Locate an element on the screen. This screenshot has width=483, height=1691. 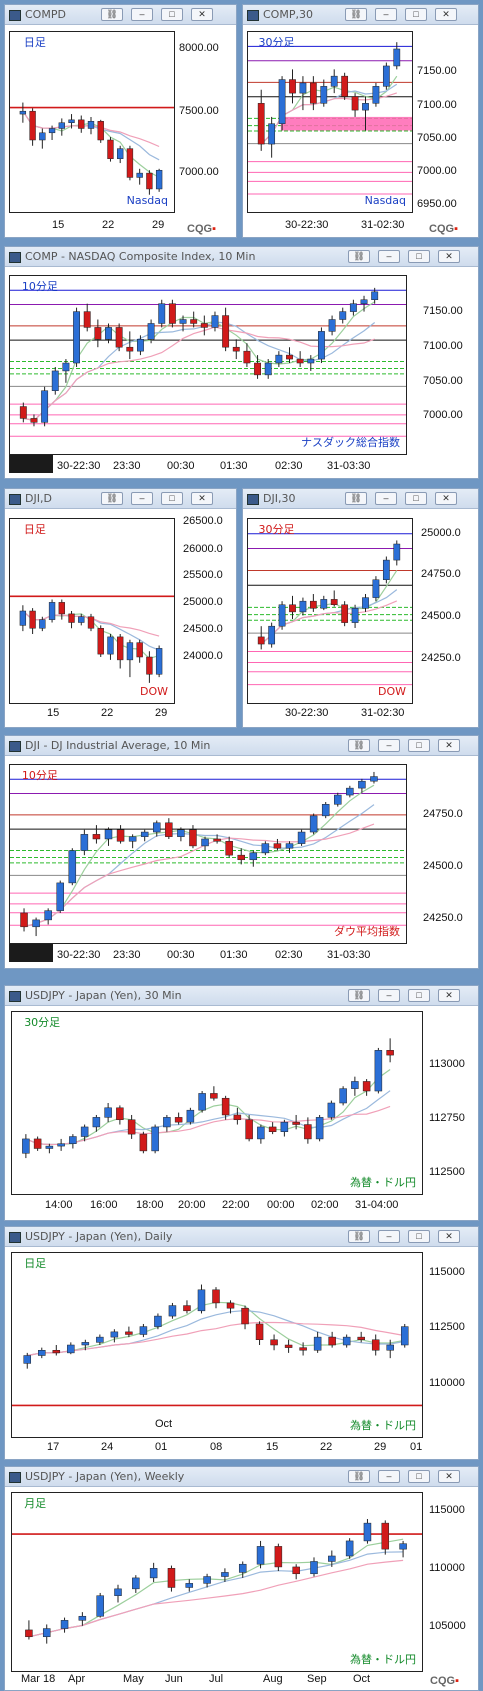
chart-plot-area: 日足 為替・ドル円 is located at coordinates (217, 1345).